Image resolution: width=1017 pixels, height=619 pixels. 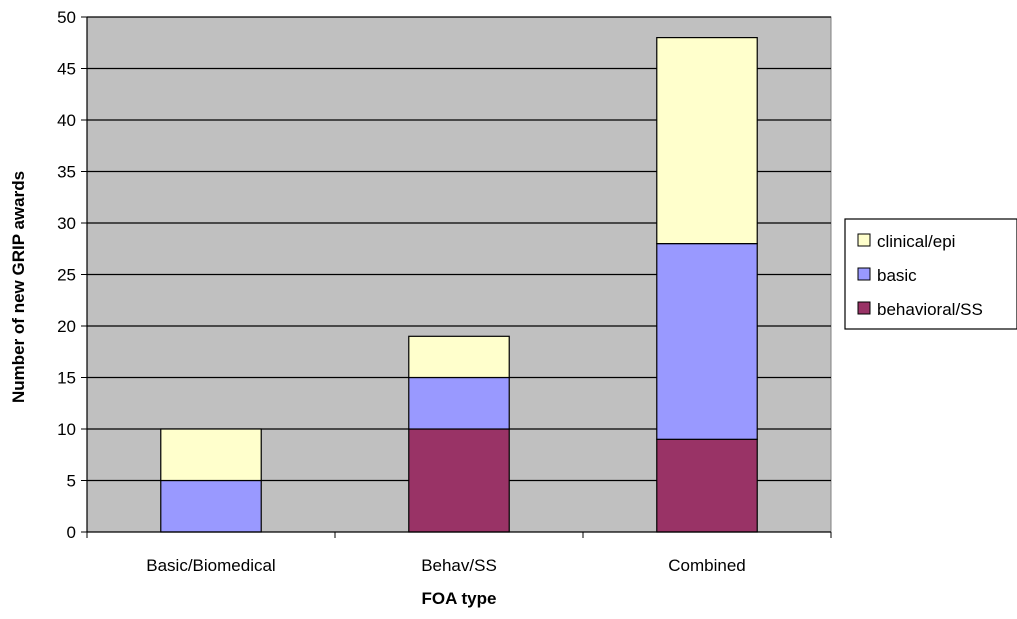 I want to click on y-tick-label: 10, so click(x=66, y=429).